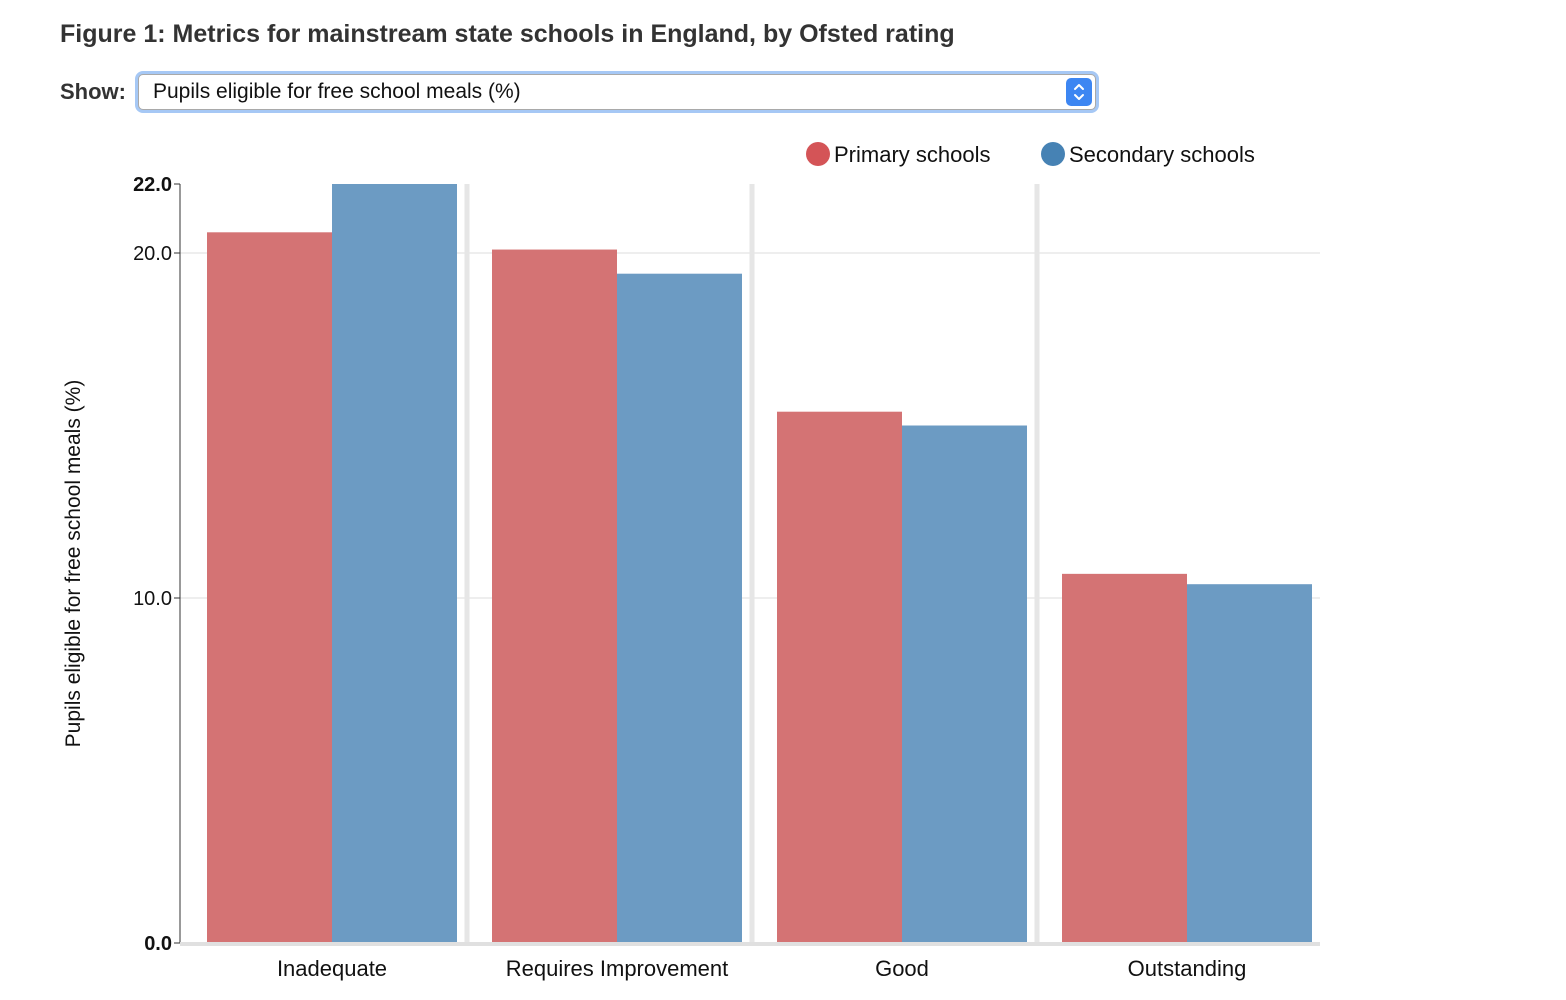 The width and height of the screenshot is (1566, 1000). I want to click on x-tick-label: Outstanding, so click(1187, 968).